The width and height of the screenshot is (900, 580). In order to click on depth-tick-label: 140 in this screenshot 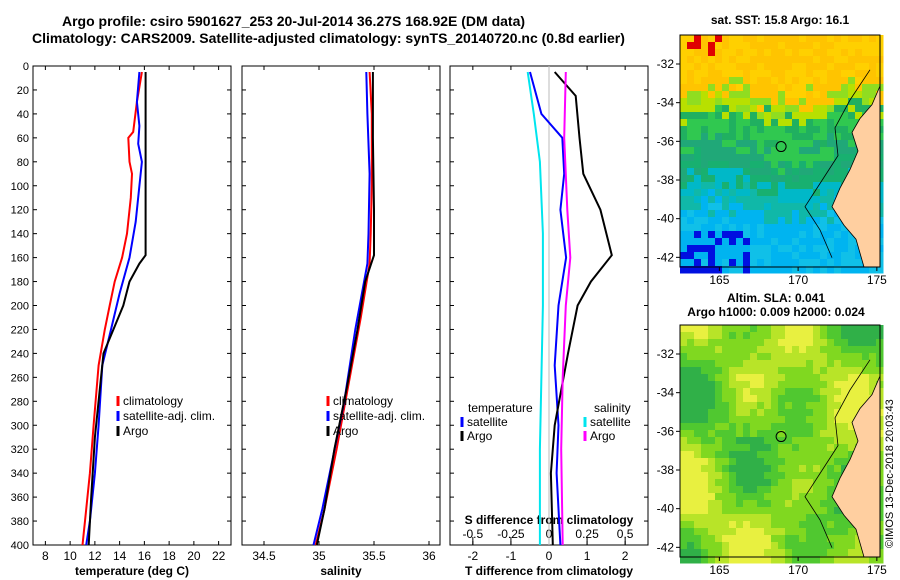, I will do `click(20, 235)`.